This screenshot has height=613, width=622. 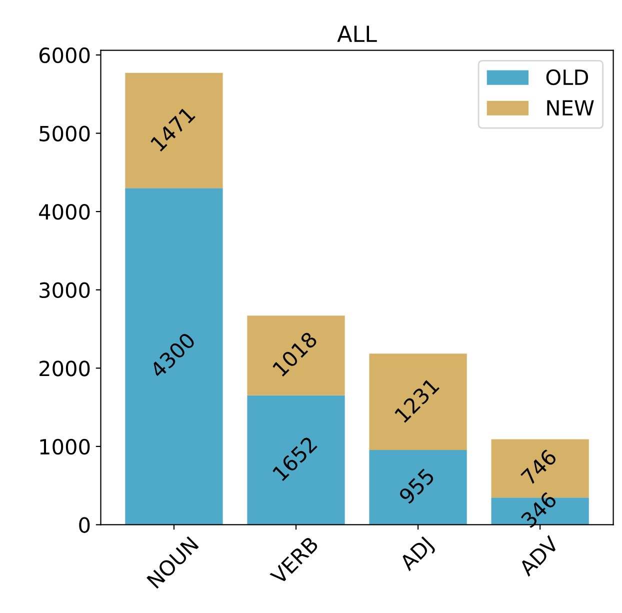 I want to click on y-tick-label: 4000, so click(x=64, y=212).